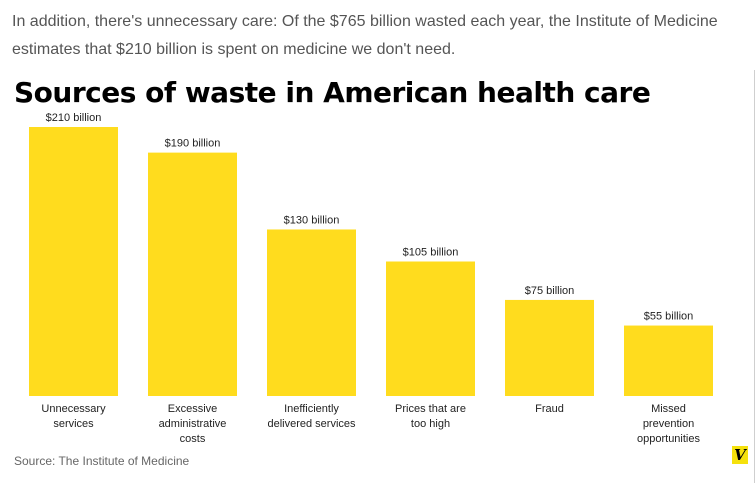 Image resolution: width=755 pixels, height=483 pixels. What do you see at coordinates (332, 92) in the screenshot?
I see `chart-title: Sources of waste in American health care` at bounding box center [332, 92].